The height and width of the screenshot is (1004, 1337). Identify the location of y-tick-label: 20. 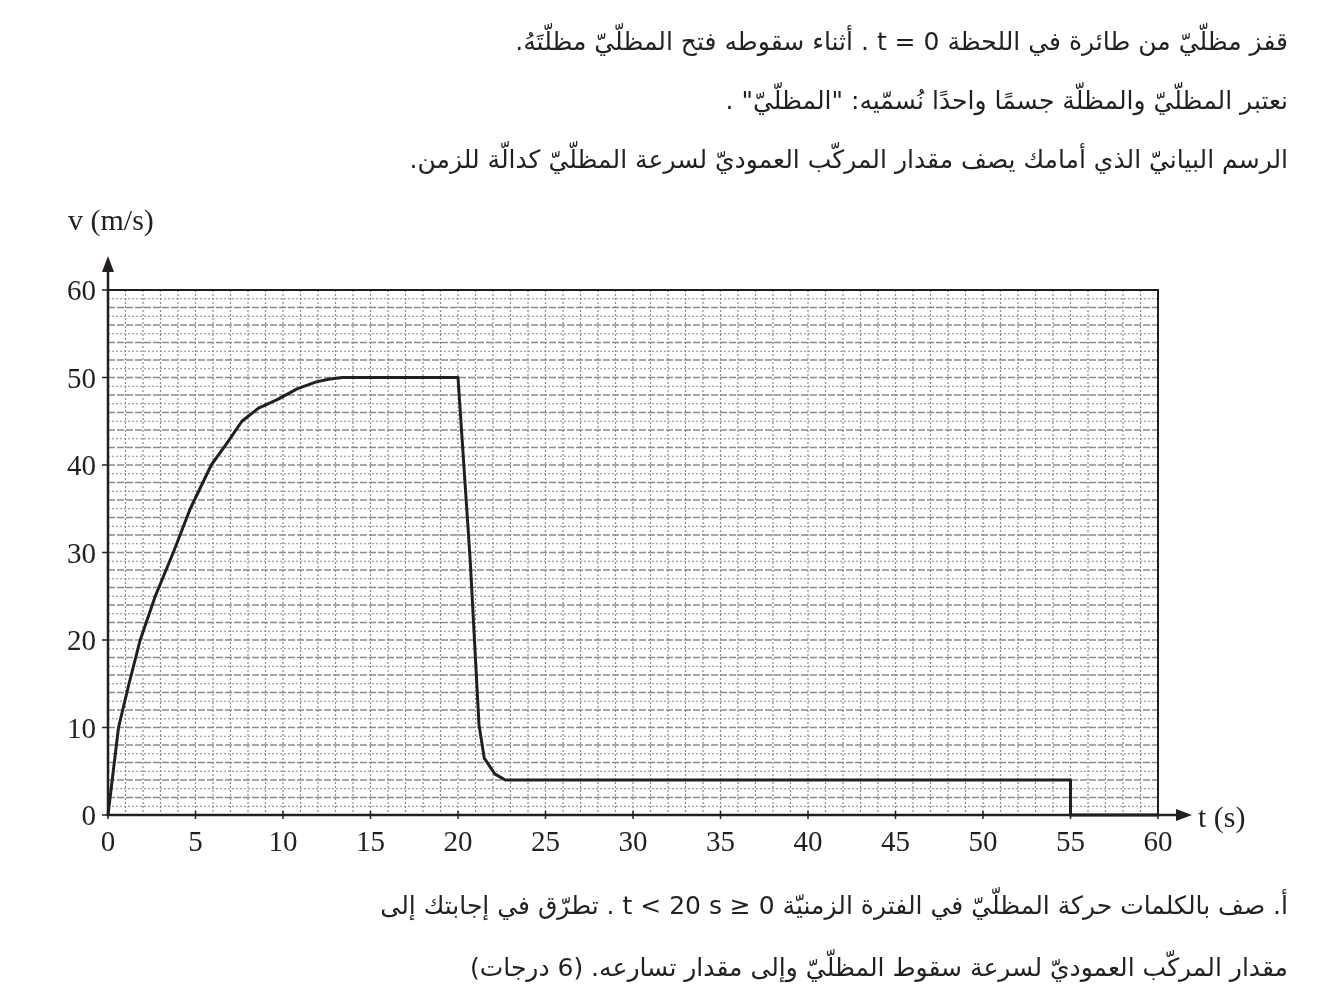
(81, 640).